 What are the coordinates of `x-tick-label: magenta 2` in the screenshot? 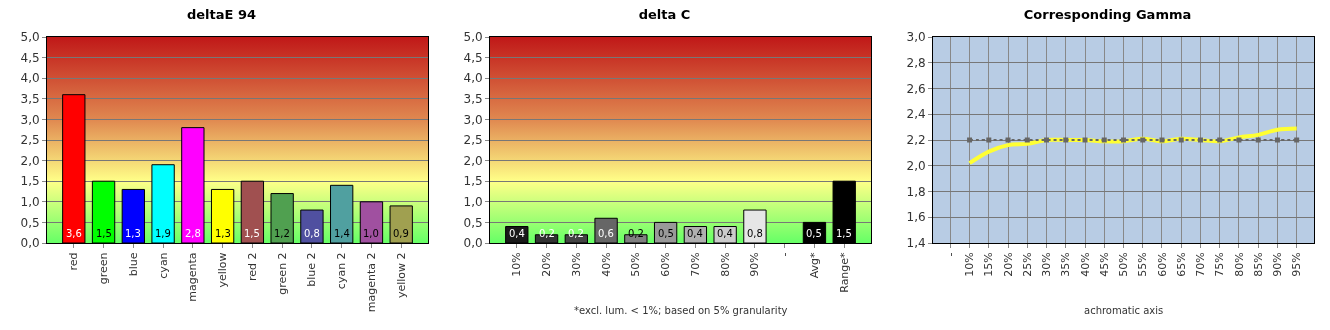 It's located at (372, 282).